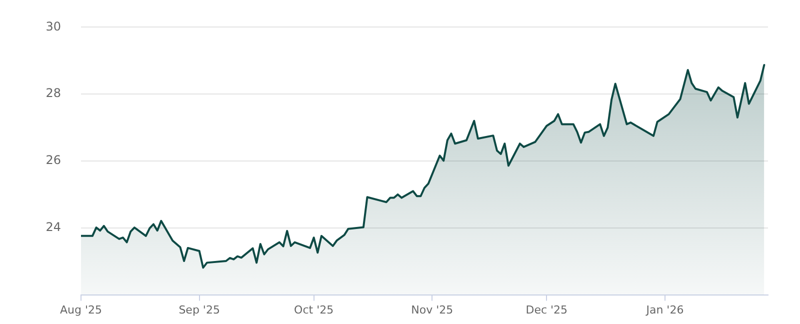 The height and width of the screenshot is (324, 800). I want to click on y-tick-label: 28, so click(53, 93).